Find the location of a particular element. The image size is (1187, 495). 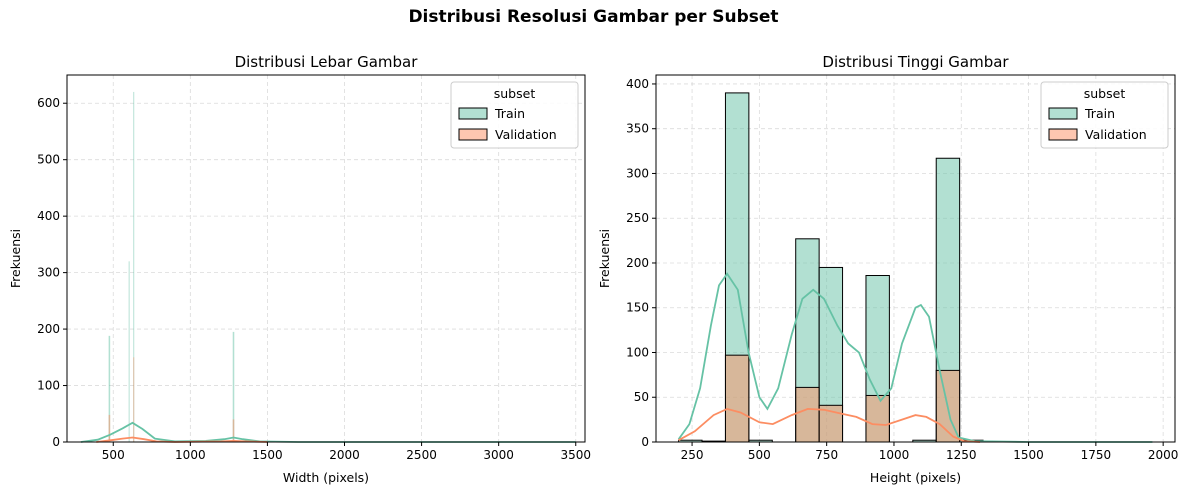

y-tick-label: 250 is located at coordinates (637, 218).